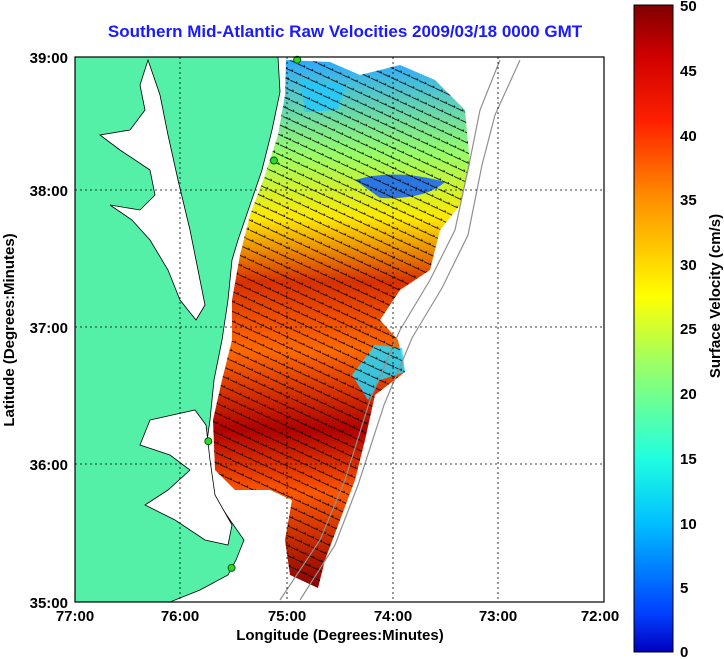 The width and height of the screenshot is (724, 659). I want to click on colorbar-tick-label: 40, so click(688, 136).